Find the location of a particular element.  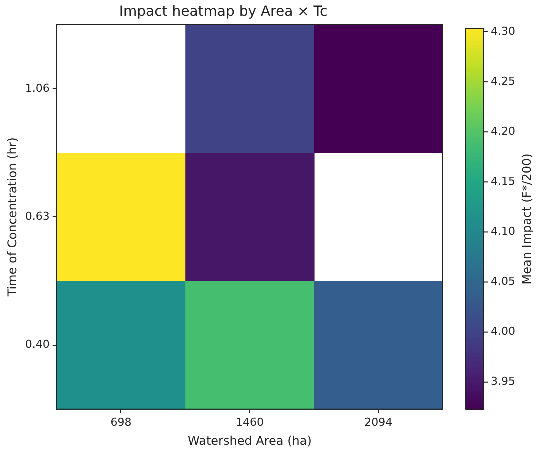

color-bar-label: 4.00 is located at coordinates (503, 331).